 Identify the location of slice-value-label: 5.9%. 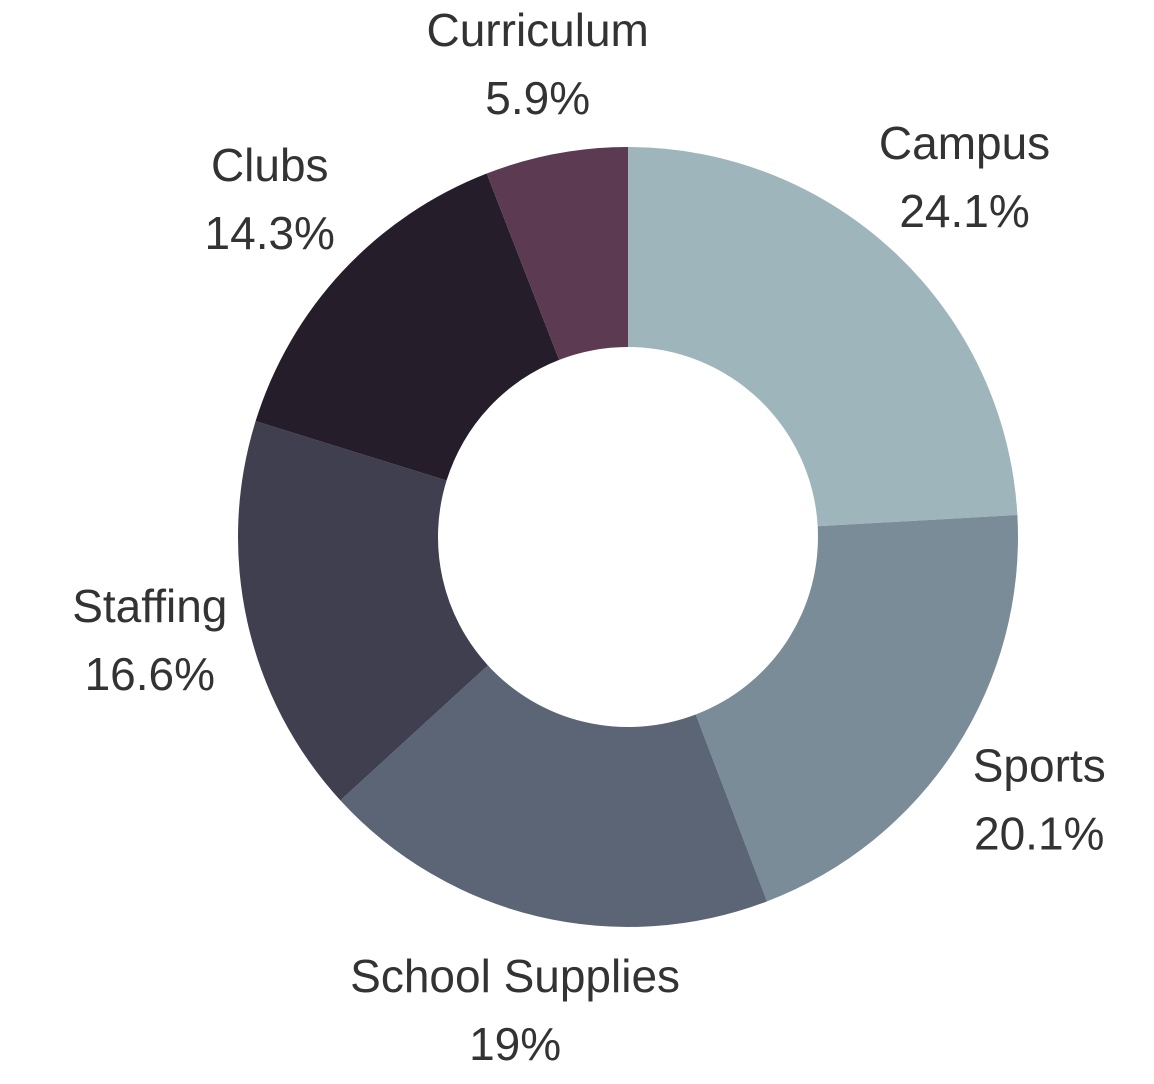
(537, 98).